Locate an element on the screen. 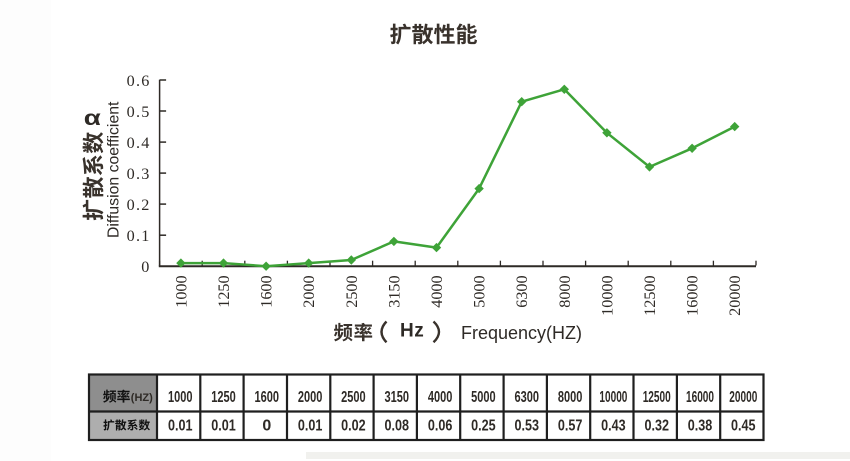 The width and height of the screenshot is (850, 461). svg-text: 0.5 is located at coordinates (139, 112).